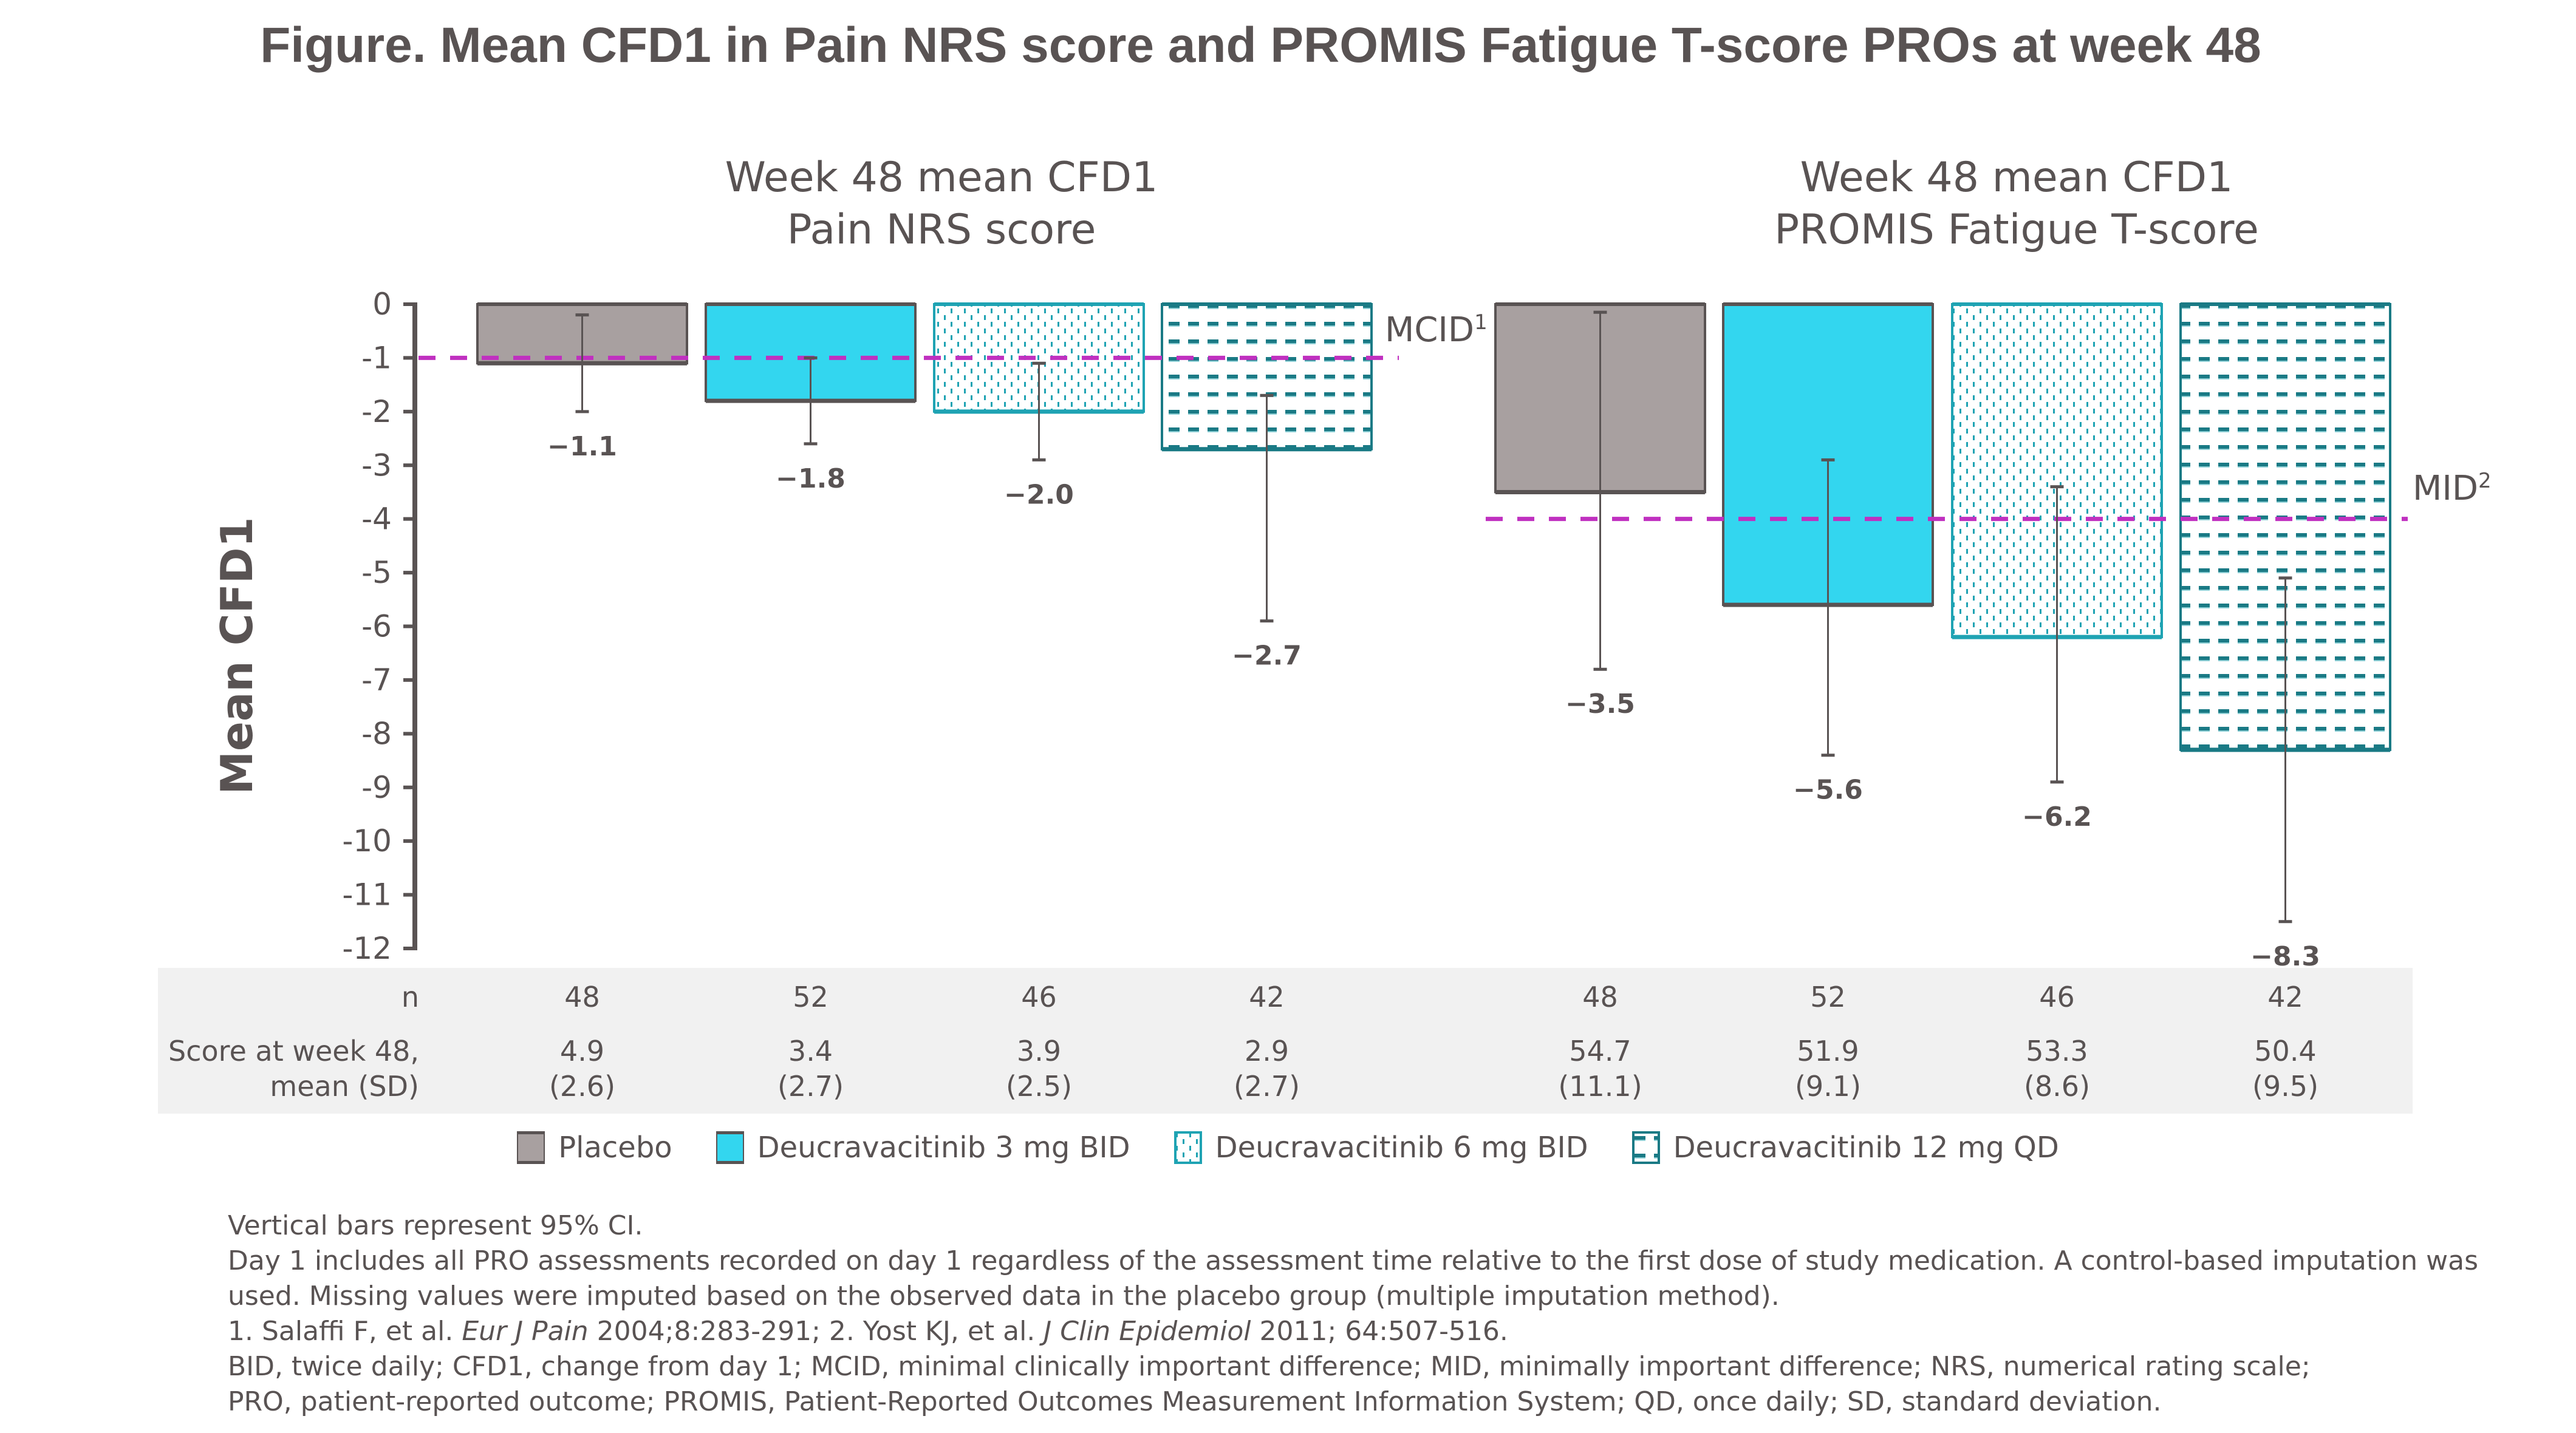  I want to click on y-tick-label: -10, so click(367, 841).